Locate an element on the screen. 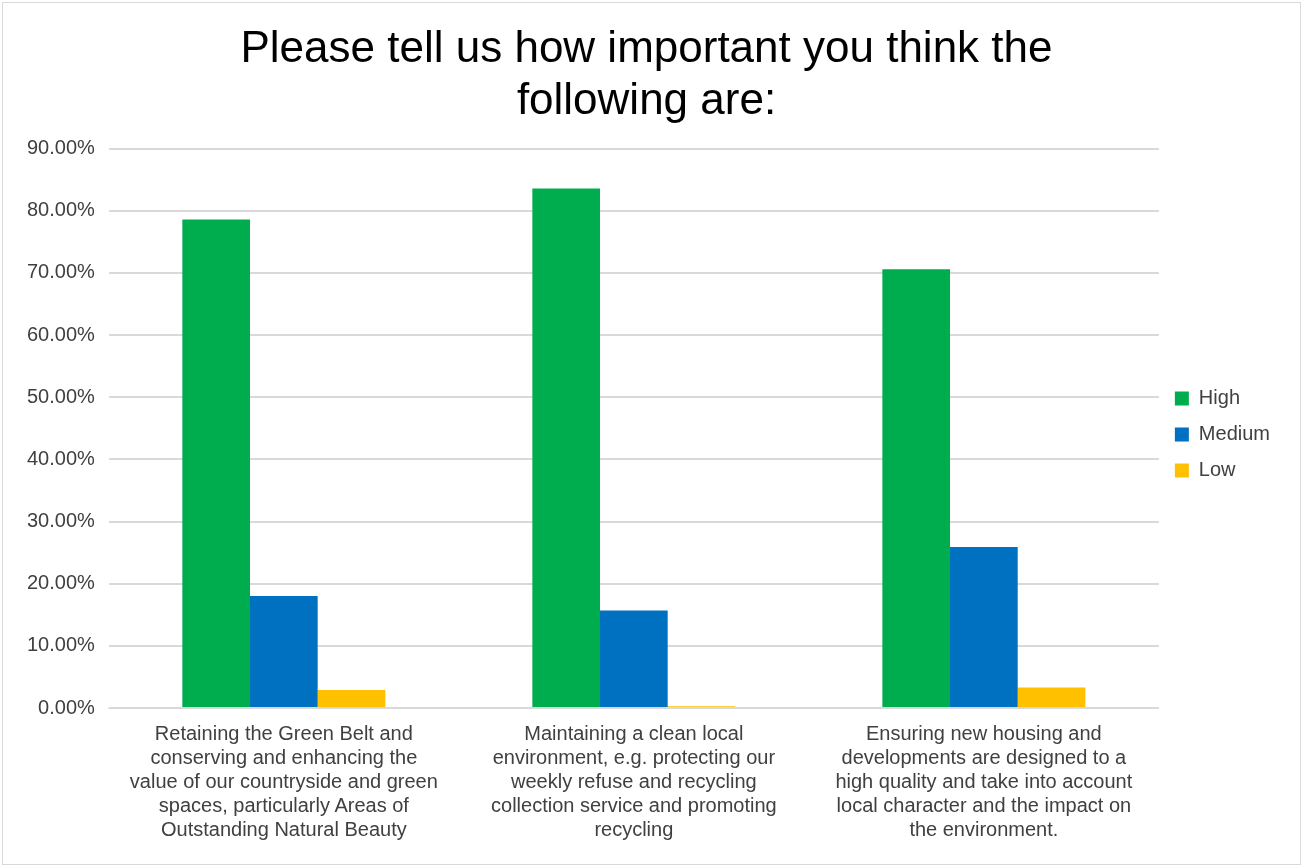 This screenshot has height=867, width=1303. y-tick-label: 60.00% is located at coordinates (61, 333).